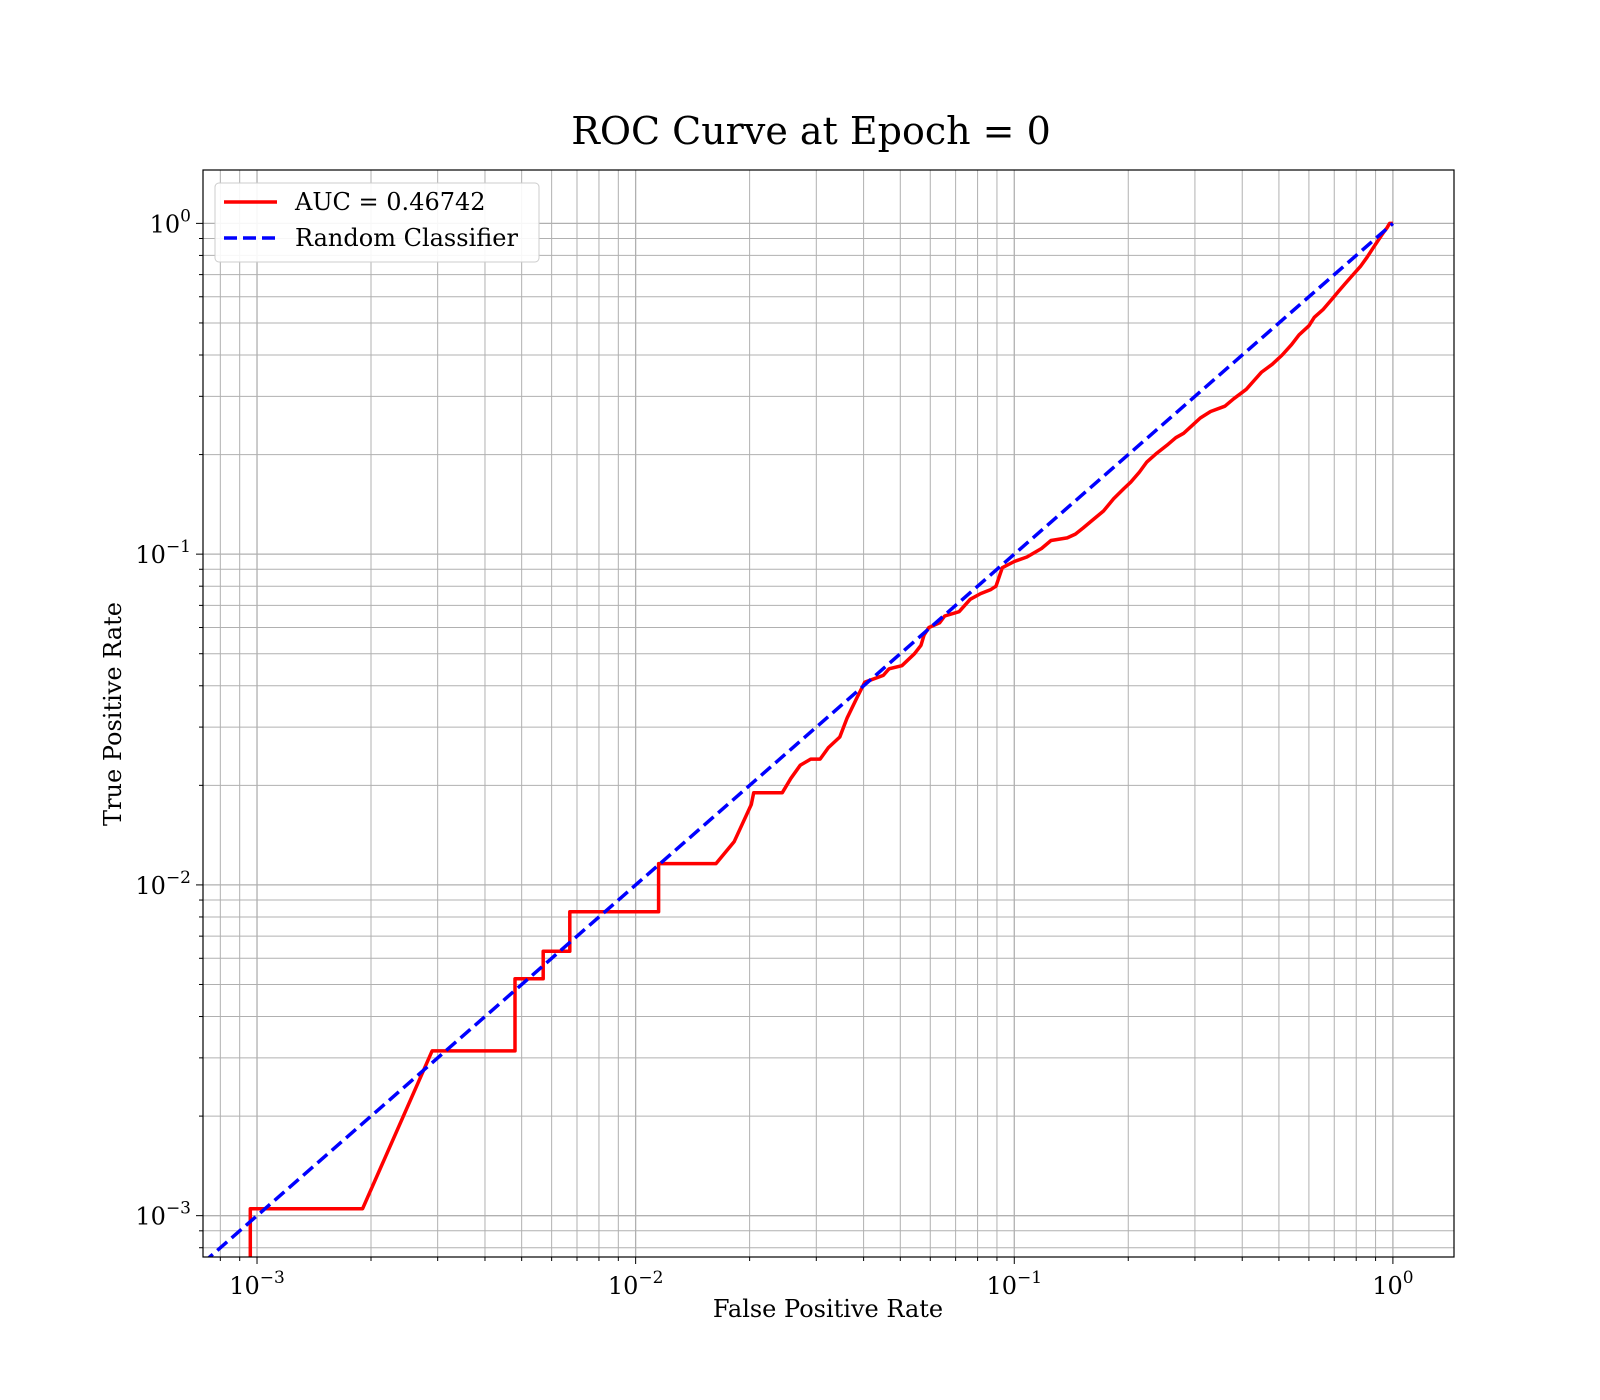  Describe the element at coordinates (811, 131) in the screenshot. I see `chart-title: ROC Curve at Epoch = 0` at that location.